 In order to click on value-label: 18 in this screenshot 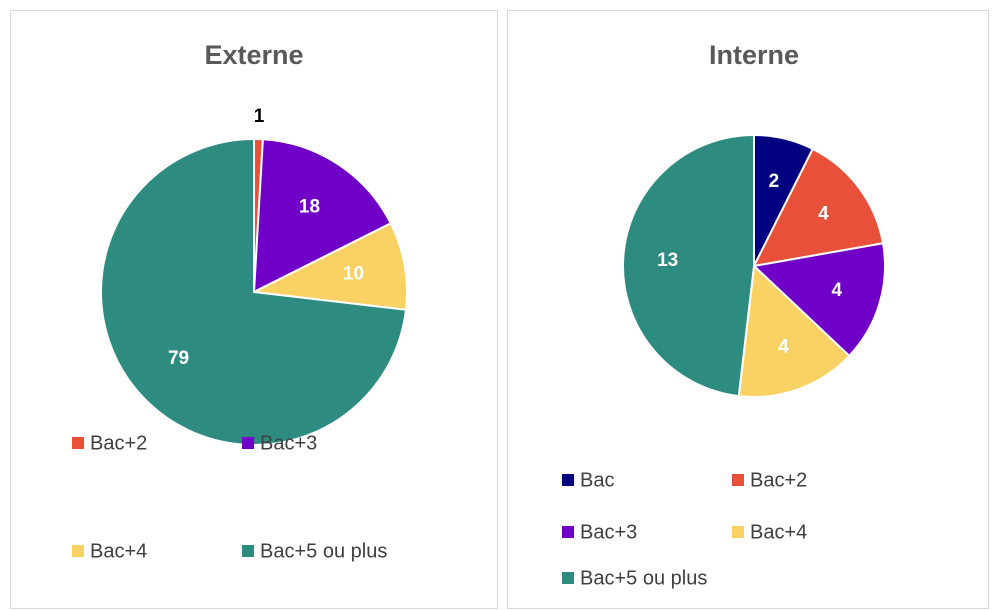, I will do `click(309, 207)`.